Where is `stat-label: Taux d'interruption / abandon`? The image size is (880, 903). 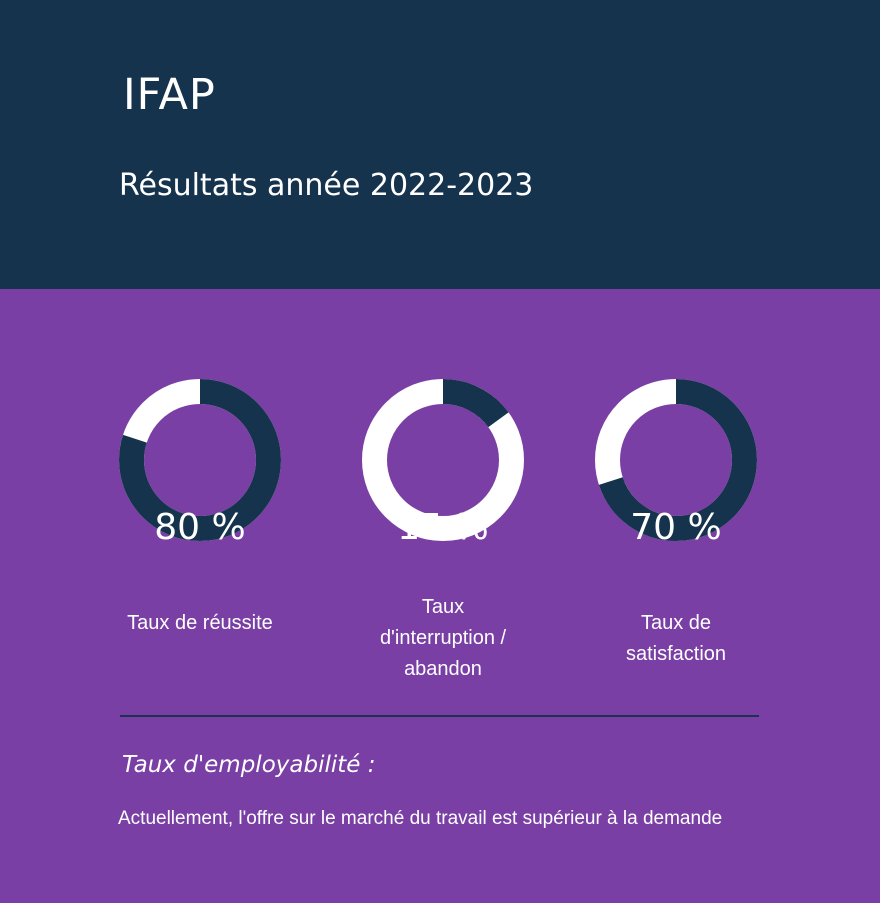 stat-label: Taux d'interruption / abandon is located at coordinates (443, 638).